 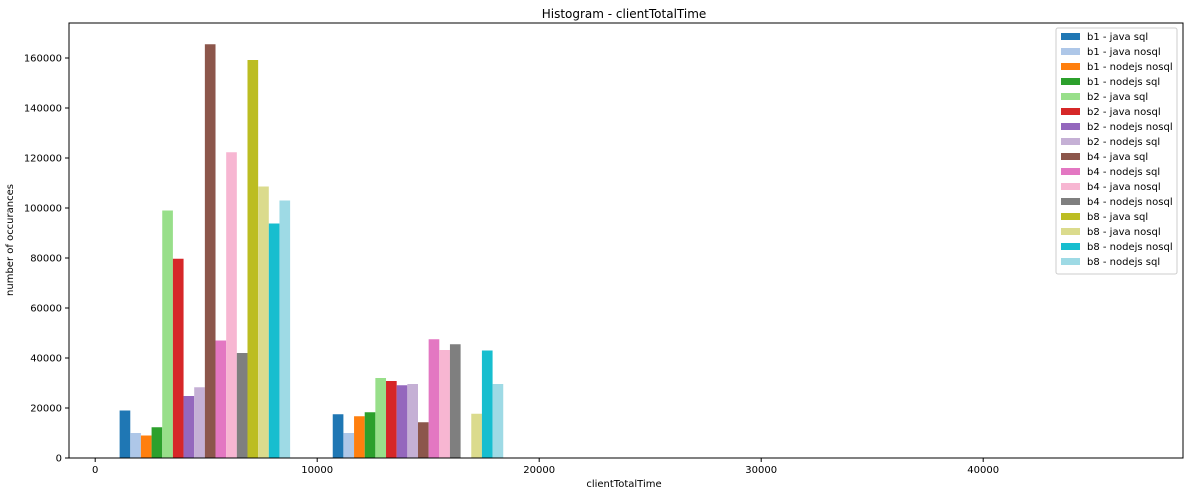 I want to click on y-tick-label: 60000, so click(x=46, y=309).